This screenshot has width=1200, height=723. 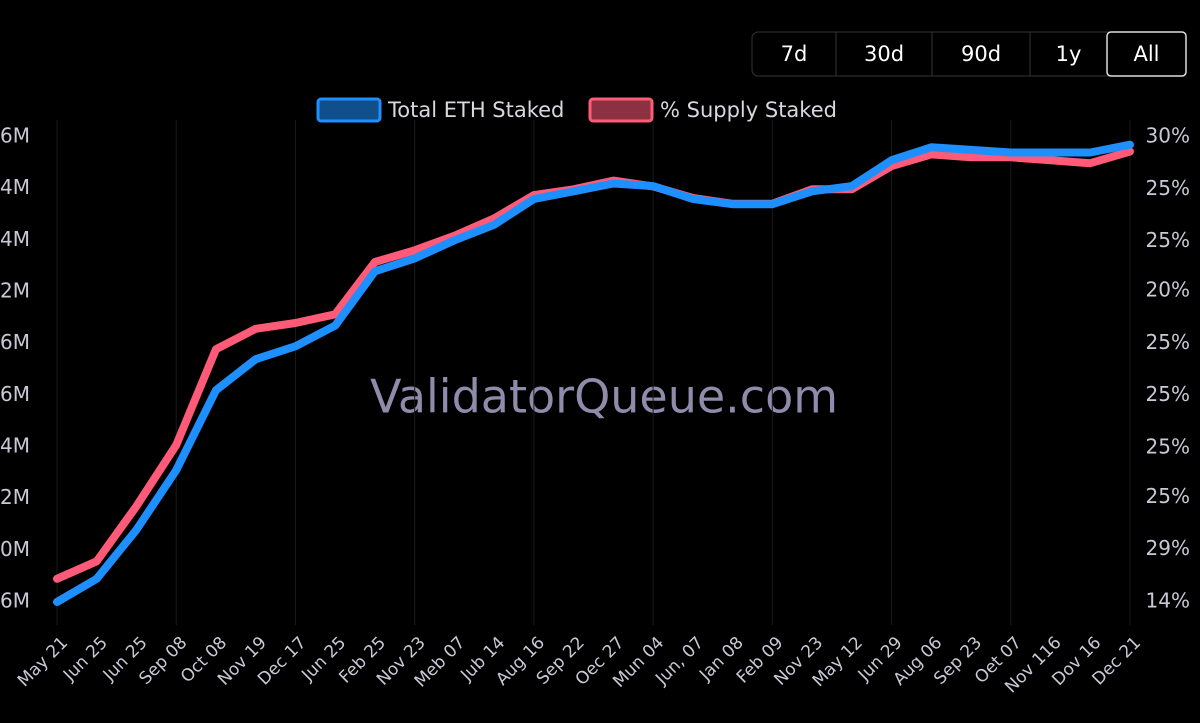 I want to click on range-button-label: 7d, so click(x=794, y=54).